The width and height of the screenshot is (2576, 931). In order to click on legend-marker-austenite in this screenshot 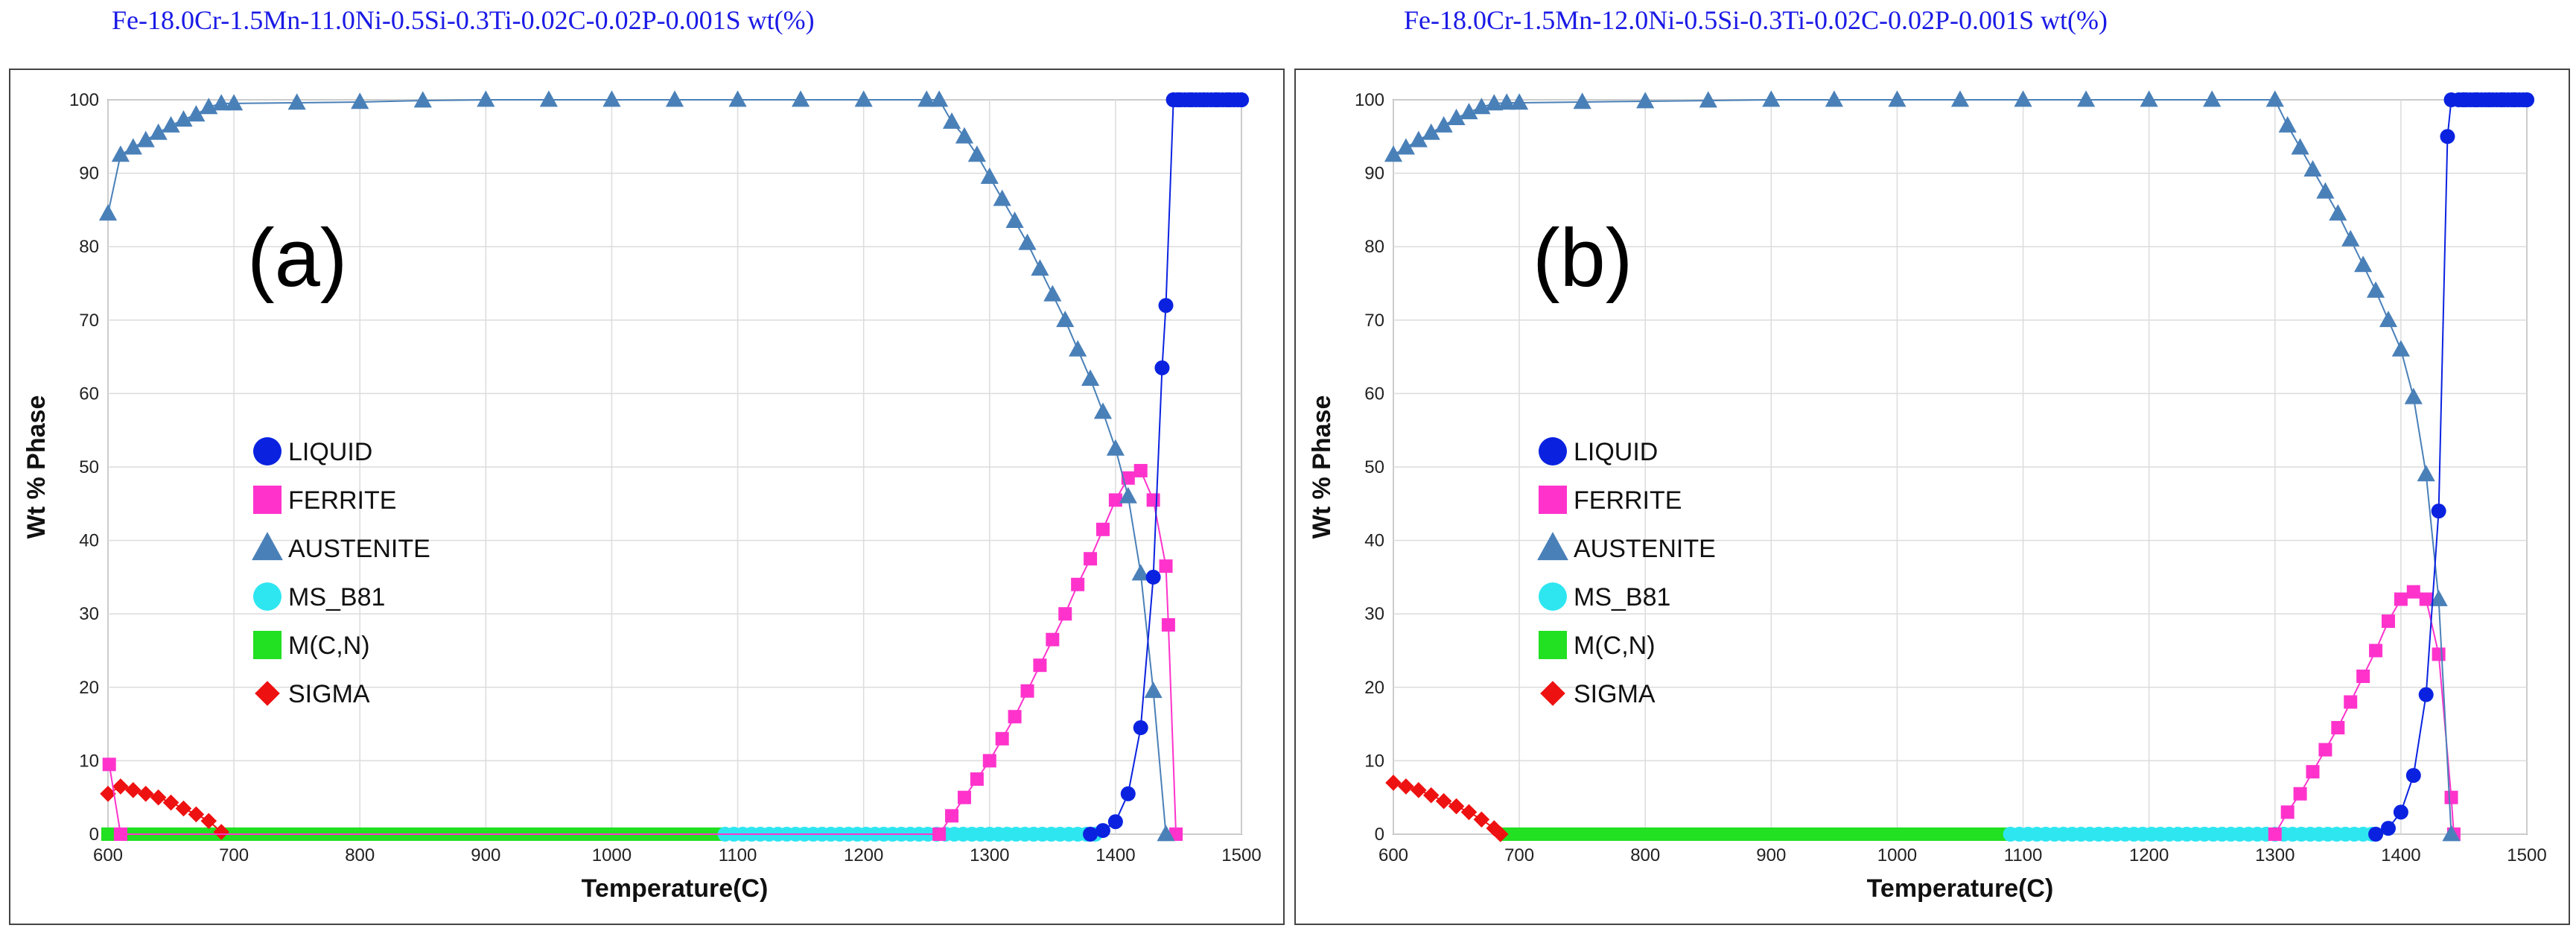, I will do `click(267, 547)`.